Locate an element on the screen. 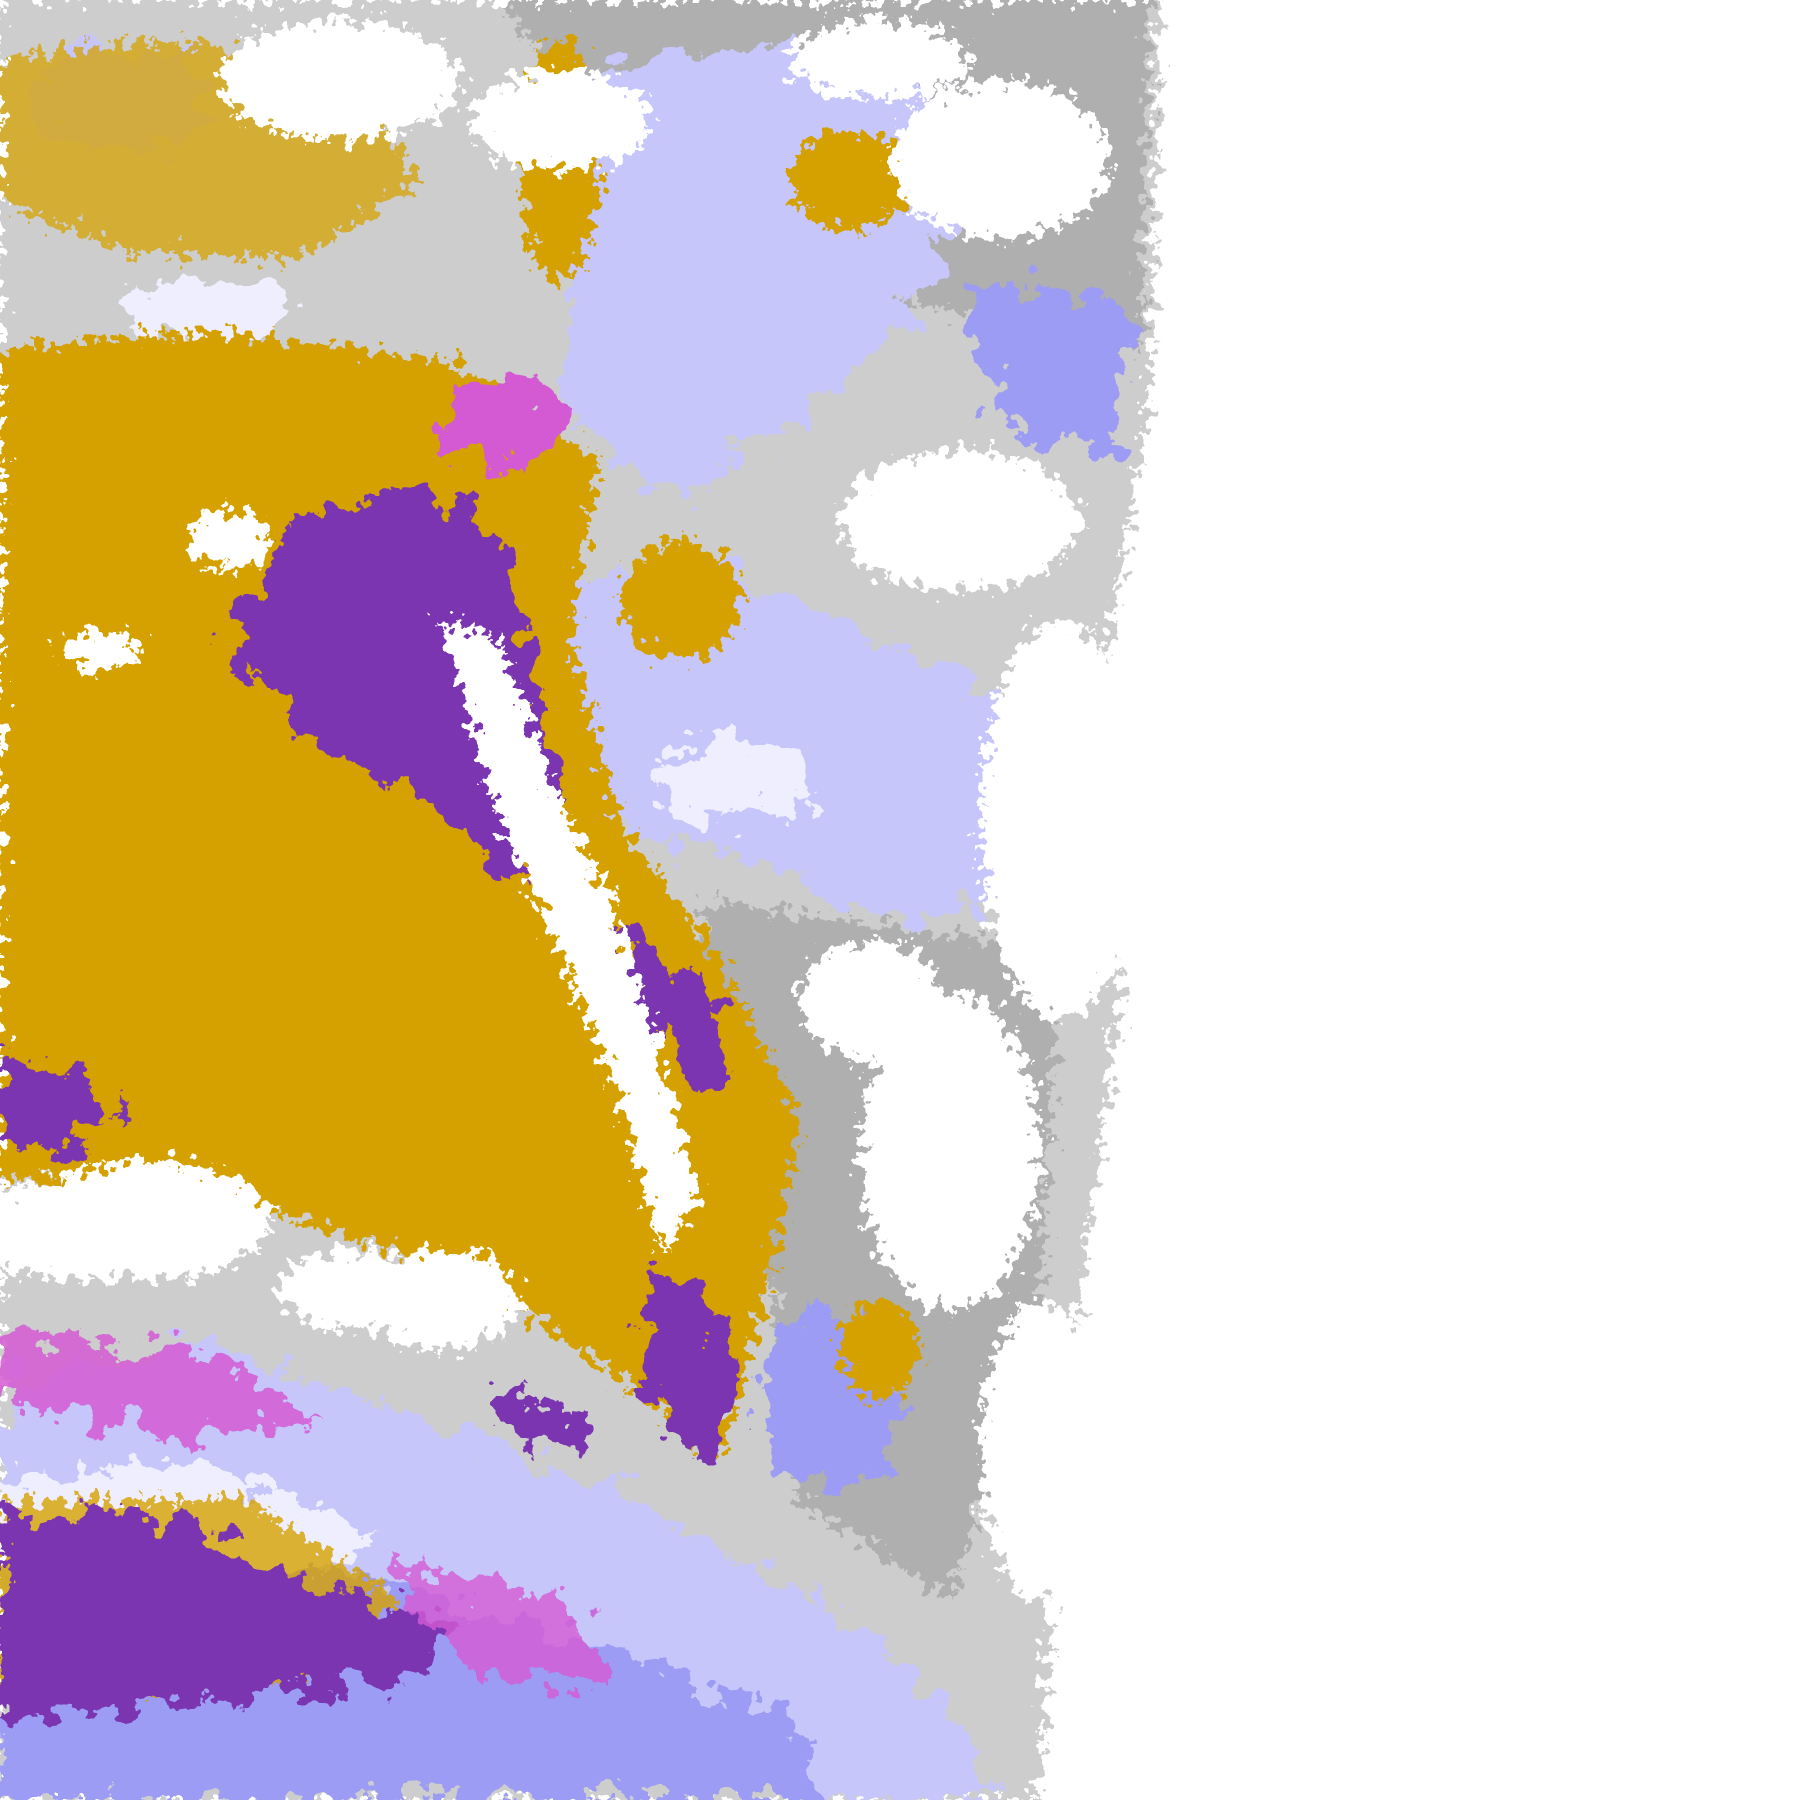 The width and height of the screenshot is (1800, 1800). periwinkle-cloud-mass is located at coordinates (1050, 330).